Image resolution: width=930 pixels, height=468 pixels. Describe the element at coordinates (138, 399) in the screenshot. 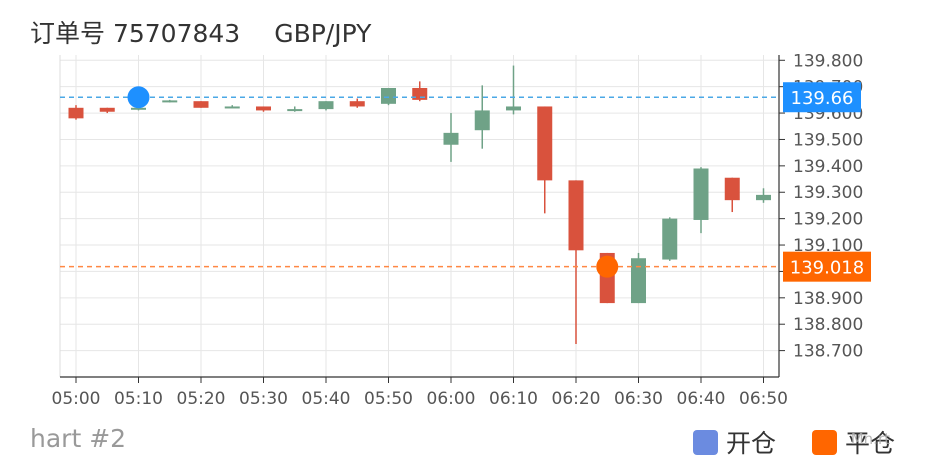

I see `x-tick-label: 05:10` at that location.